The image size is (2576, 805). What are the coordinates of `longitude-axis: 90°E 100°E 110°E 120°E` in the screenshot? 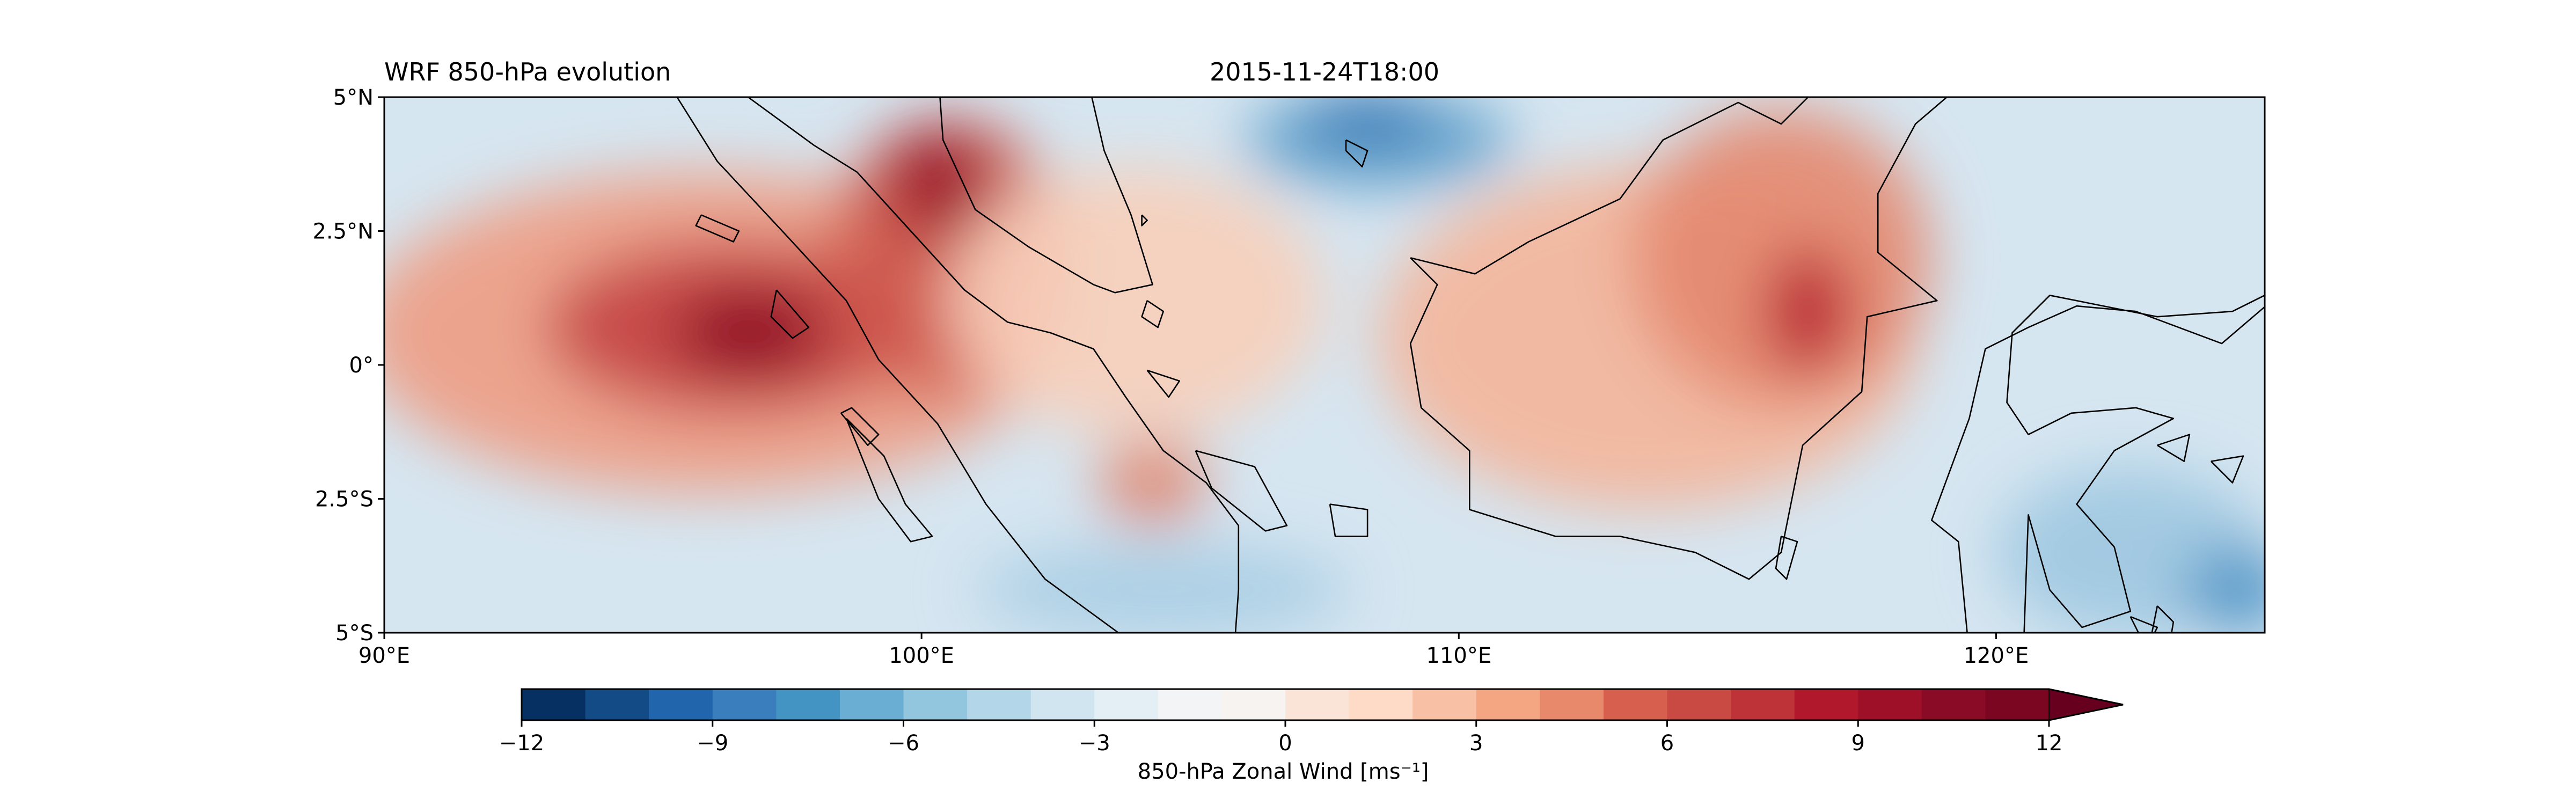 It's located at (1193, 650).